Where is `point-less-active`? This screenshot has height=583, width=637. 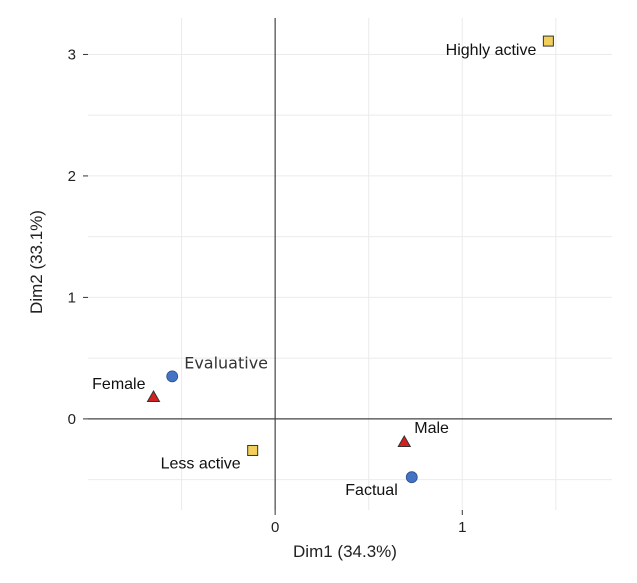
point-less-active is located at coordinates (253, 450).